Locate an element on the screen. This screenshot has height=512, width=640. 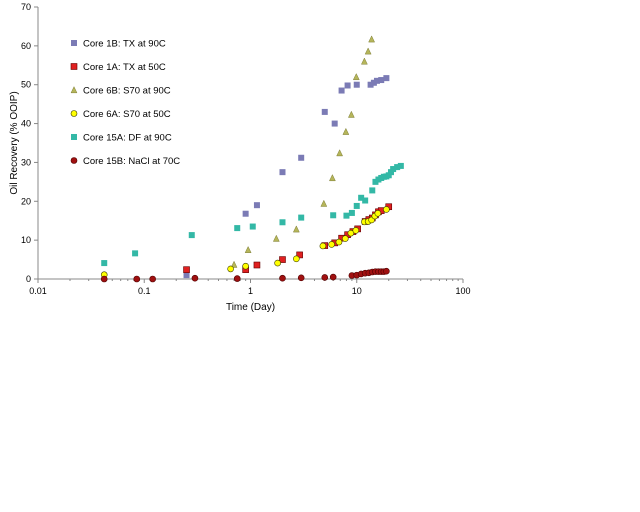
legend-label: Core 6A: S70 at 50C is located at coordinates (127, 114).